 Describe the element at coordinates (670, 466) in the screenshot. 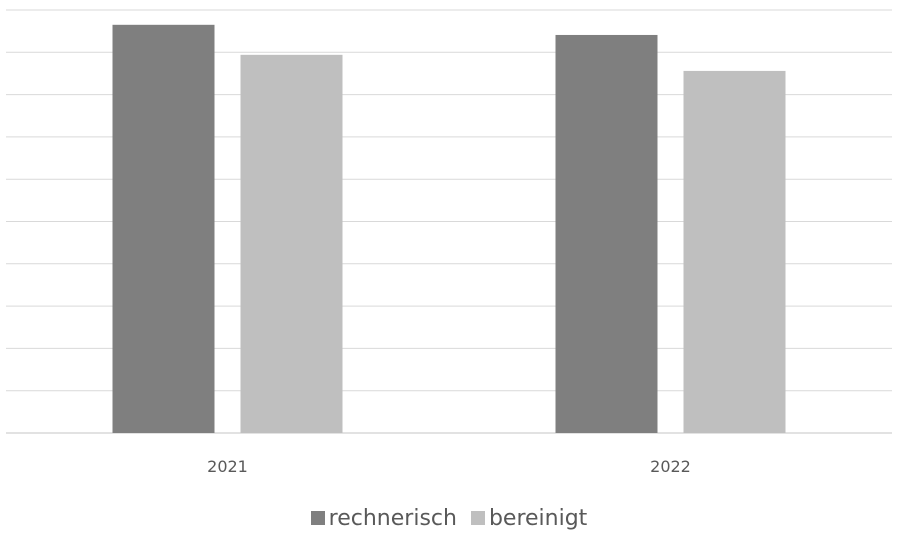

I see `x-tick-label: 2022` at that location.